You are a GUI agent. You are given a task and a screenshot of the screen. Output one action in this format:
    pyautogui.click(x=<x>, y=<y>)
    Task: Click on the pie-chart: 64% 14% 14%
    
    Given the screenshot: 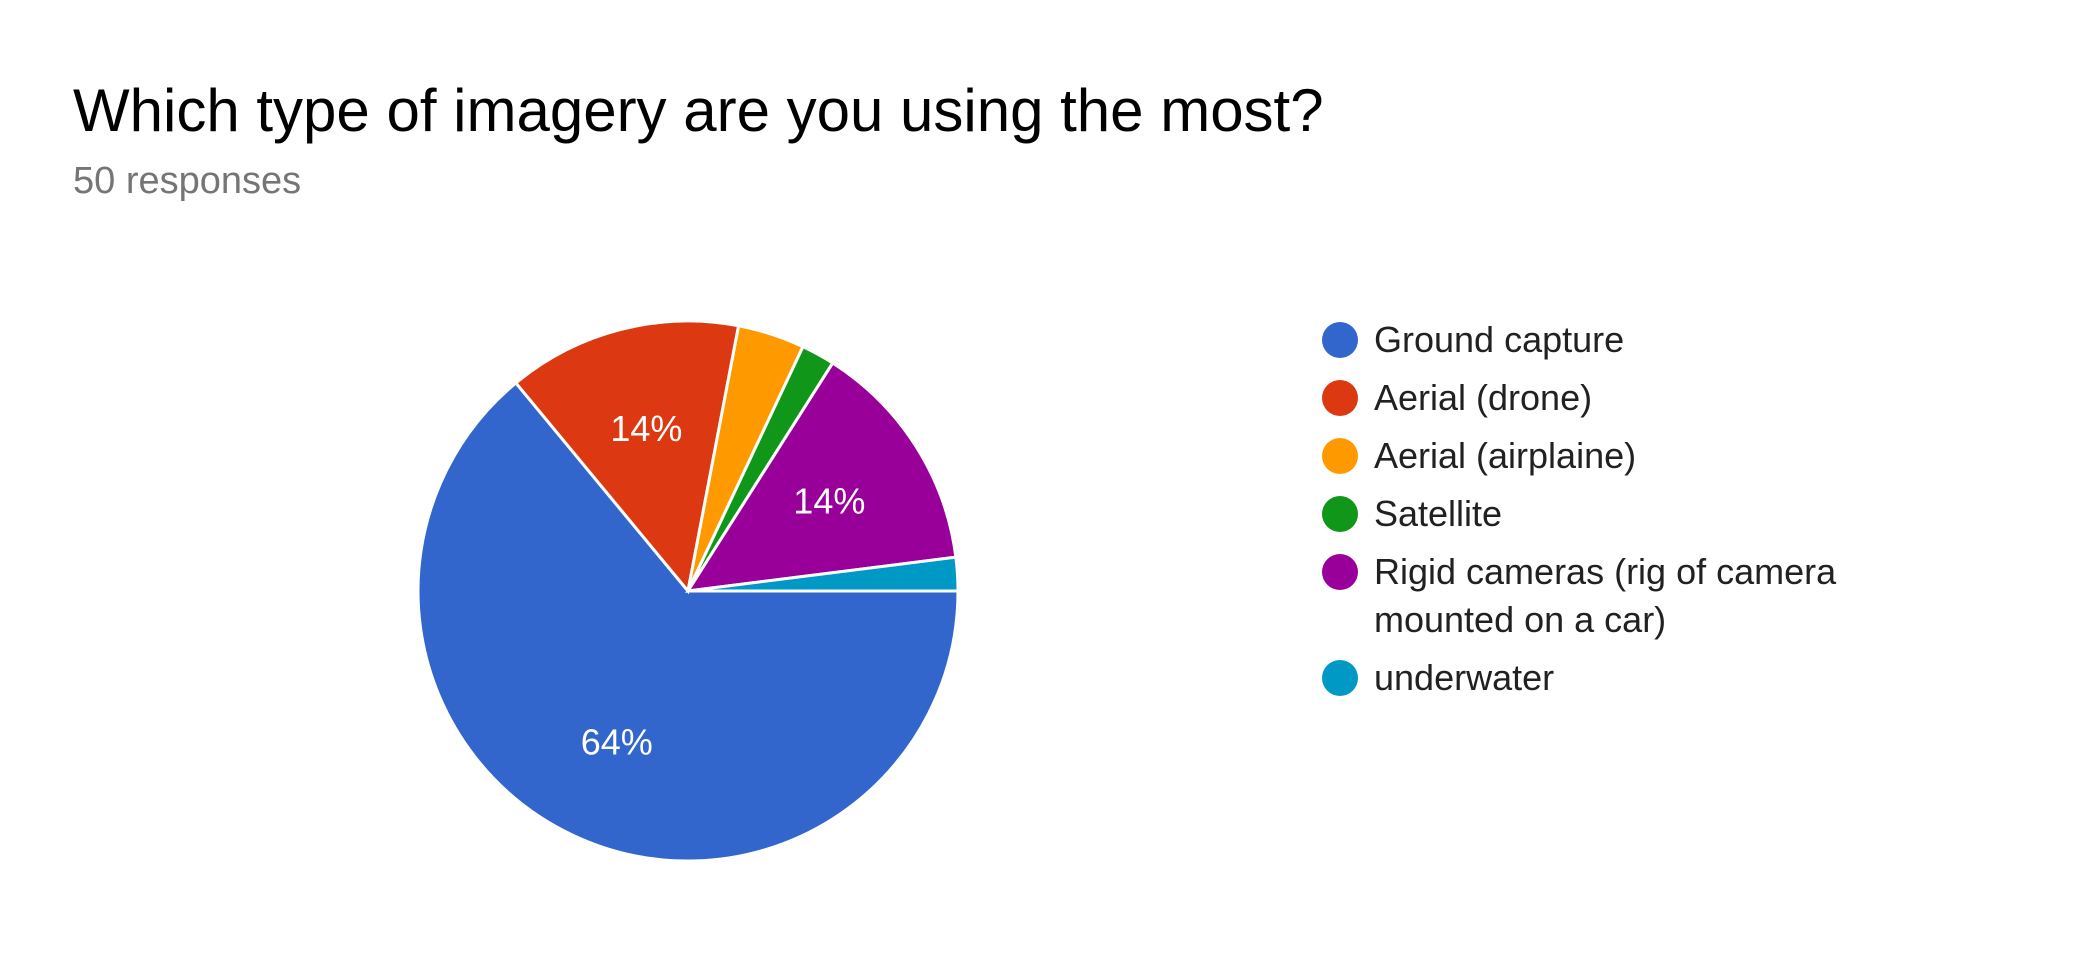 What is the action you would take?
    pyautogui.click(x=688, y=591)
    